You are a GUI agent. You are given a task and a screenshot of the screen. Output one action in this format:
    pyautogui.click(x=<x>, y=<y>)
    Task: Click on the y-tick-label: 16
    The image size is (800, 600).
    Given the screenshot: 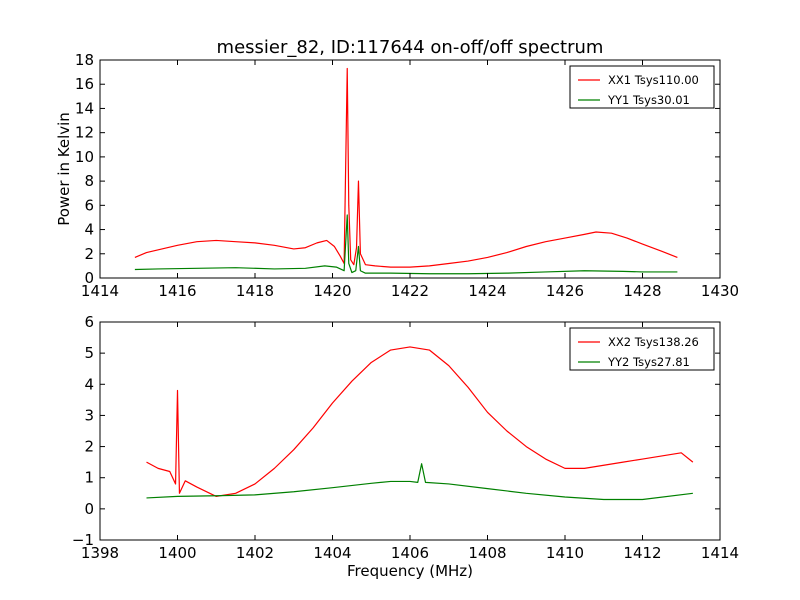 What is the action you would take?
    pyautogui.click(x=84, y=84)
    